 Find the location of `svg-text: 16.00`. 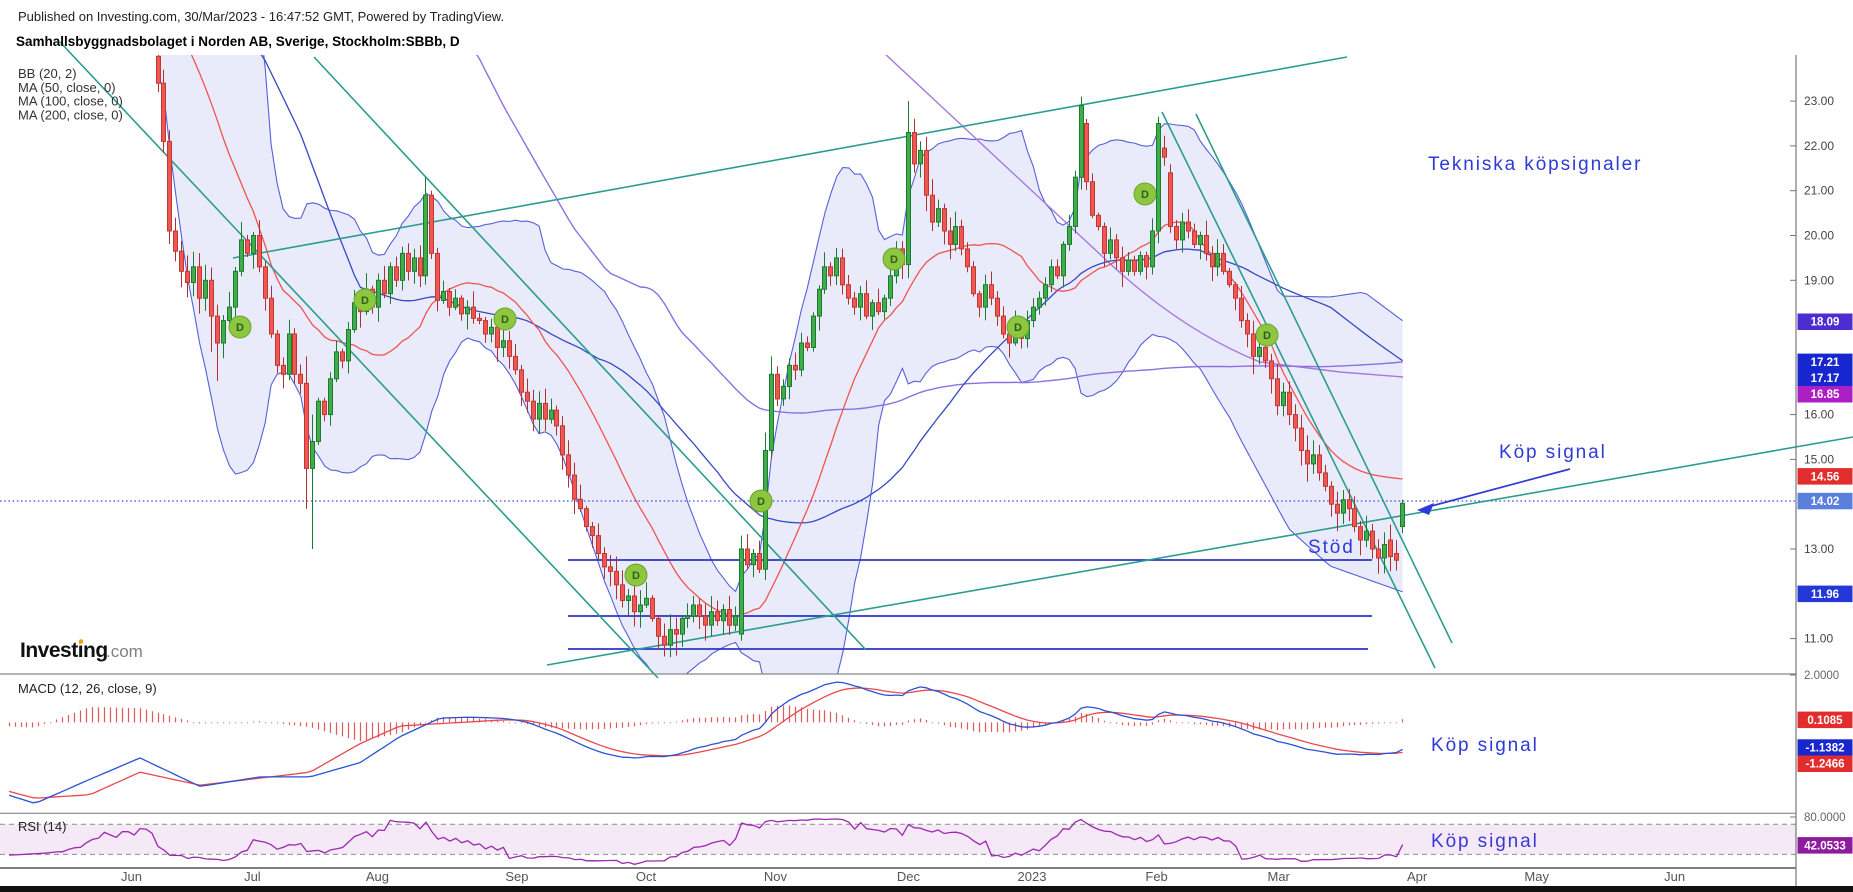

svg-text: 16.00 is located at coordinates (1819, 415).